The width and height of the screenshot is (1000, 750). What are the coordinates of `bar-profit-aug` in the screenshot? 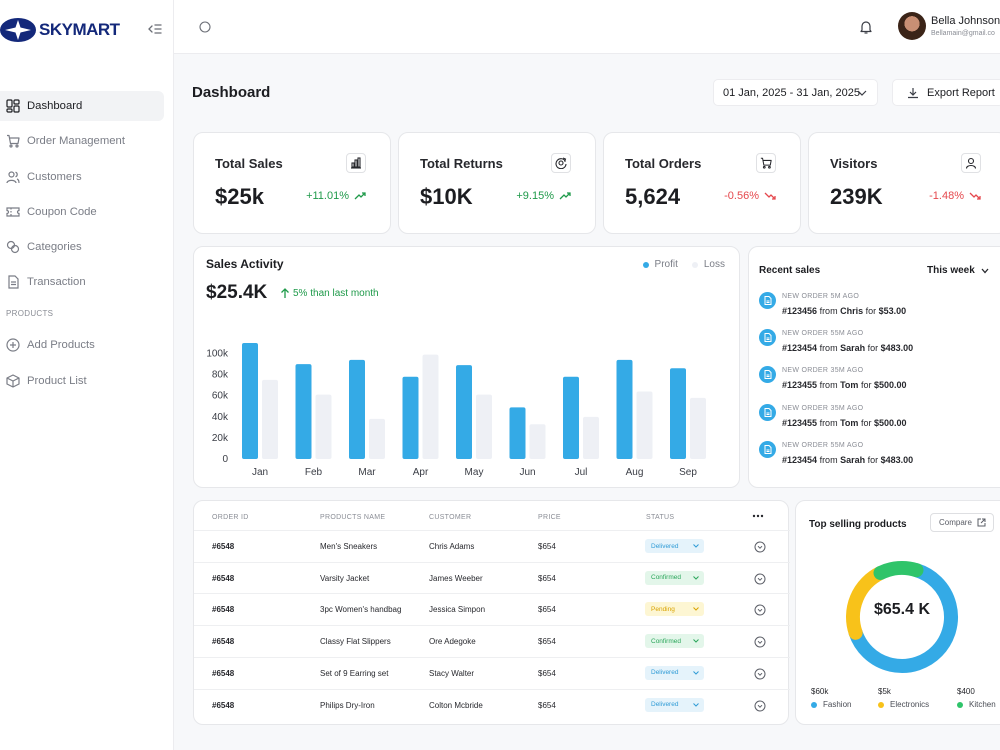 It's located at (624, 409).